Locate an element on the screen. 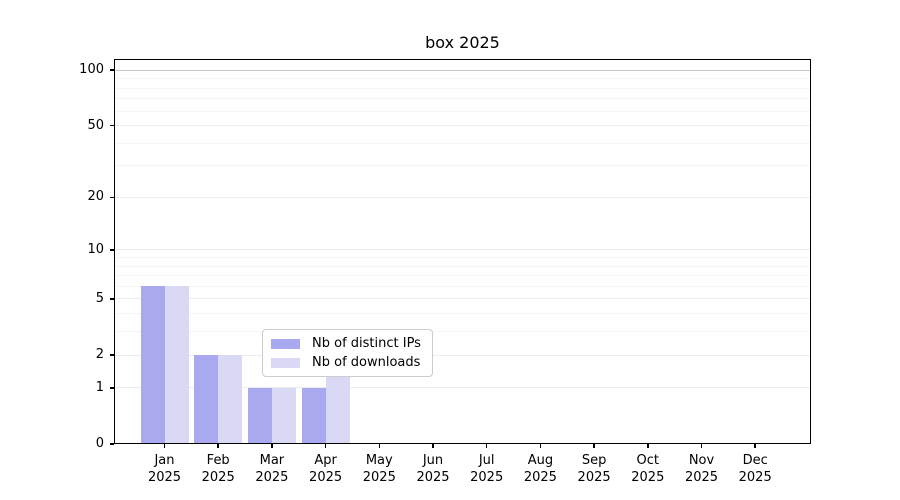 This screenshot has height=500, width=900. xtick-mark-feb is located at coordinates (218, 446).